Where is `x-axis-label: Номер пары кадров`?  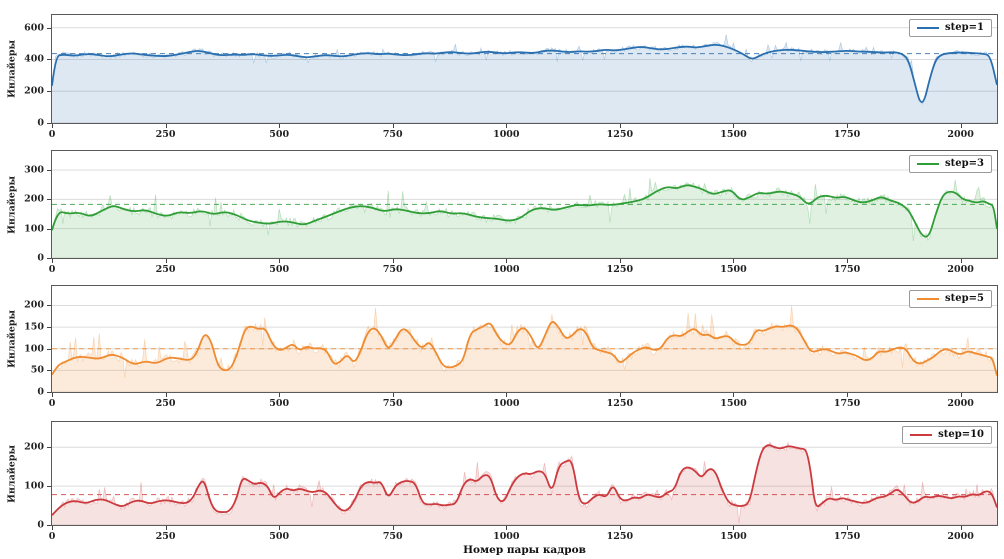
x-axis-label: Номер пары кадров is located at coordinates (524, 550).